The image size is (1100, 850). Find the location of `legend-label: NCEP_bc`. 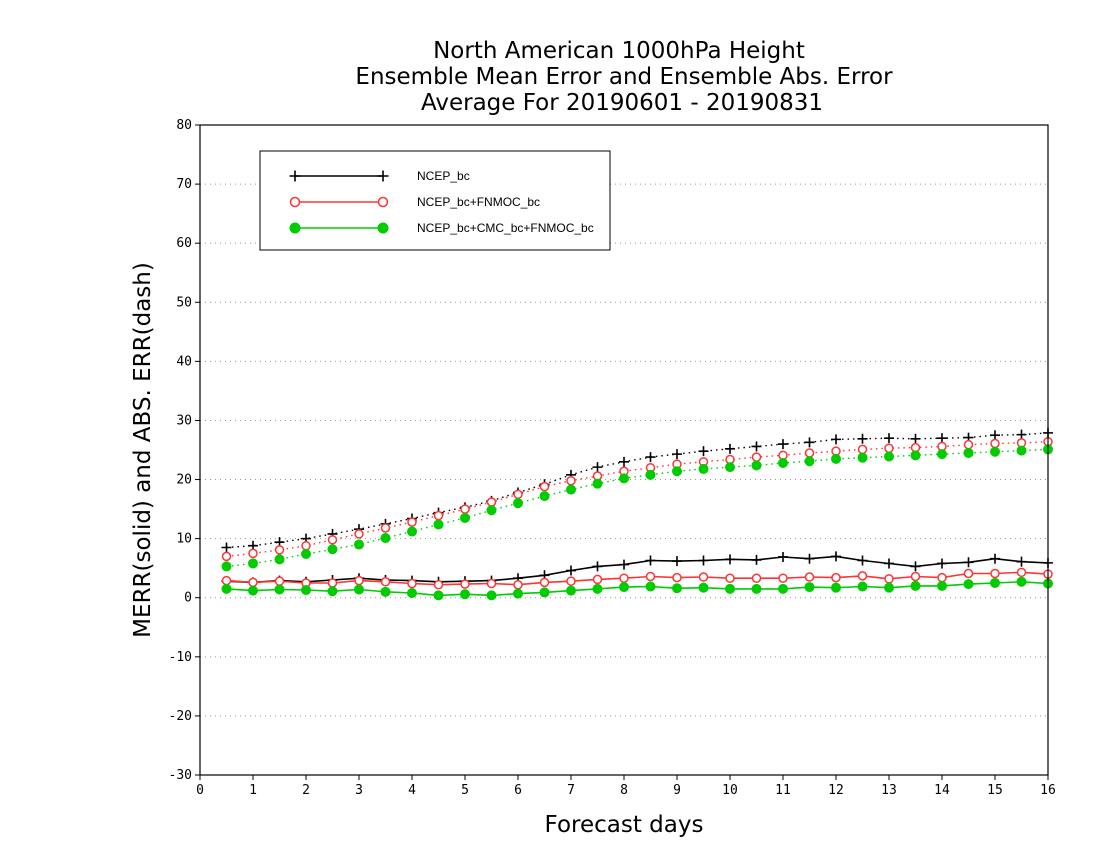

legend-label: NCEP_bc is located at coordinates (443, 176).